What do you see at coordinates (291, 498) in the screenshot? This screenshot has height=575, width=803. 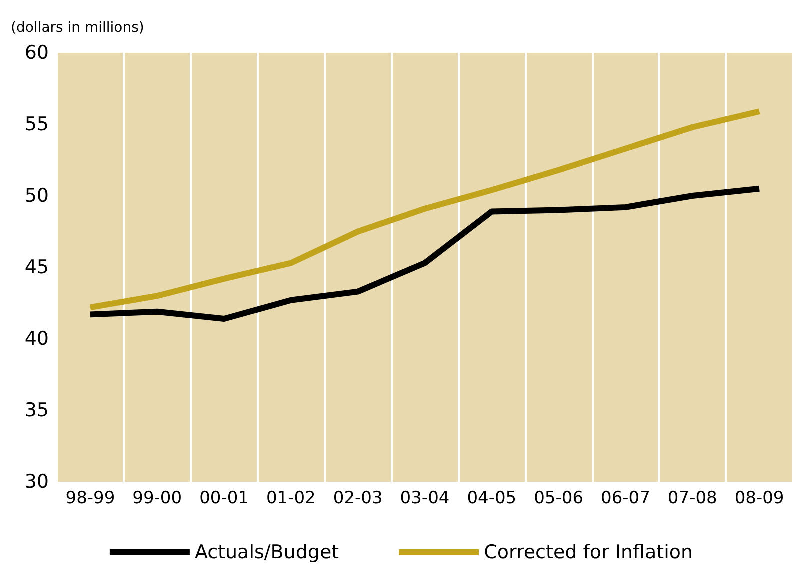 I see `x-tick-label: 01-02` at bounding box center [291, 498].